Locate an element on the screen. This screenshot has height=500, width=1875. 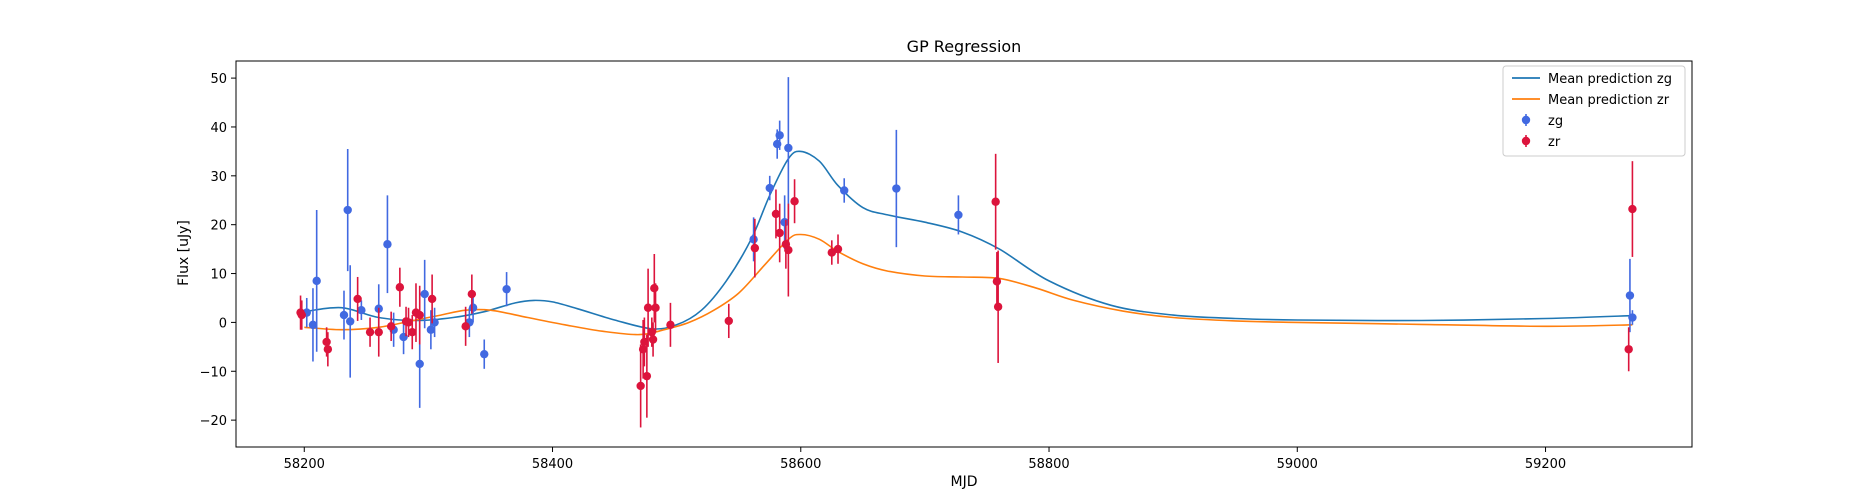
y-tick-label-0: −20 is located at coordinates (213, 421).